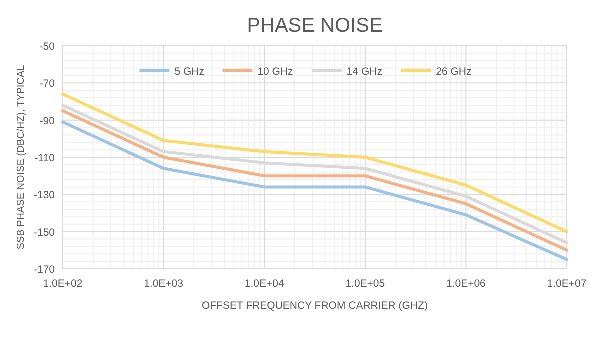 This screenshot has width=599, height=337. What do you see at coordinates (567, 284) in the screenshot?
I see `x-tick-label: 1.0E+07` at bounding box center [567, 284].